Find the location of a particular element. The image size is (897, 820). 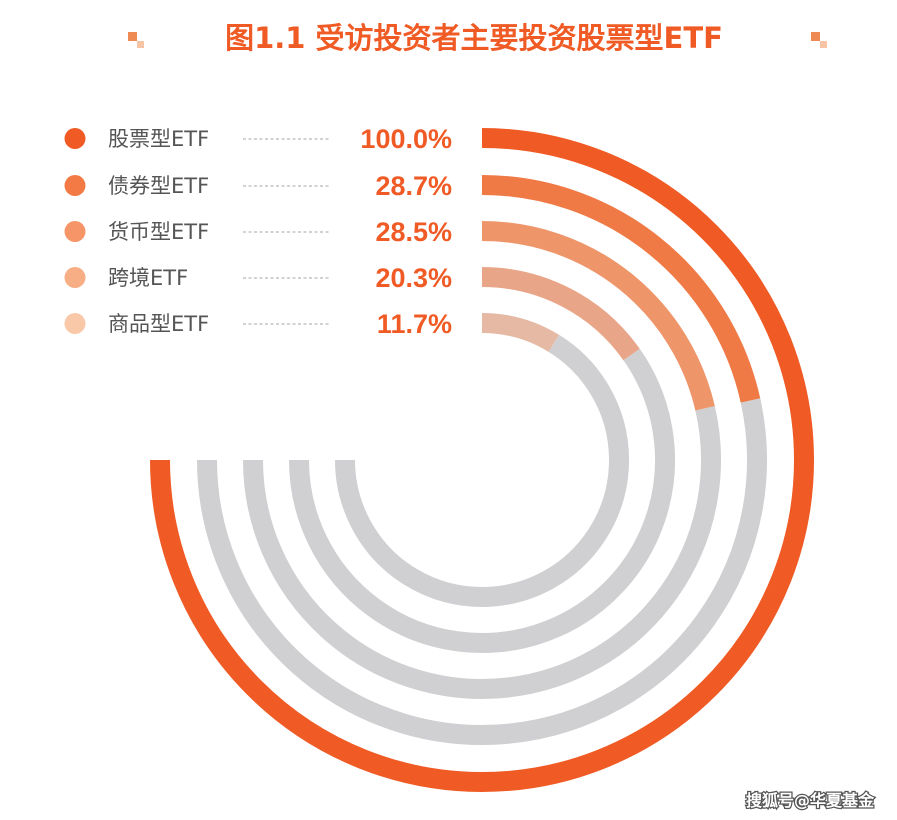

chart-title: 图1.1 受访投资者主要投资股票型ETF is located at coordinates (474, 38).